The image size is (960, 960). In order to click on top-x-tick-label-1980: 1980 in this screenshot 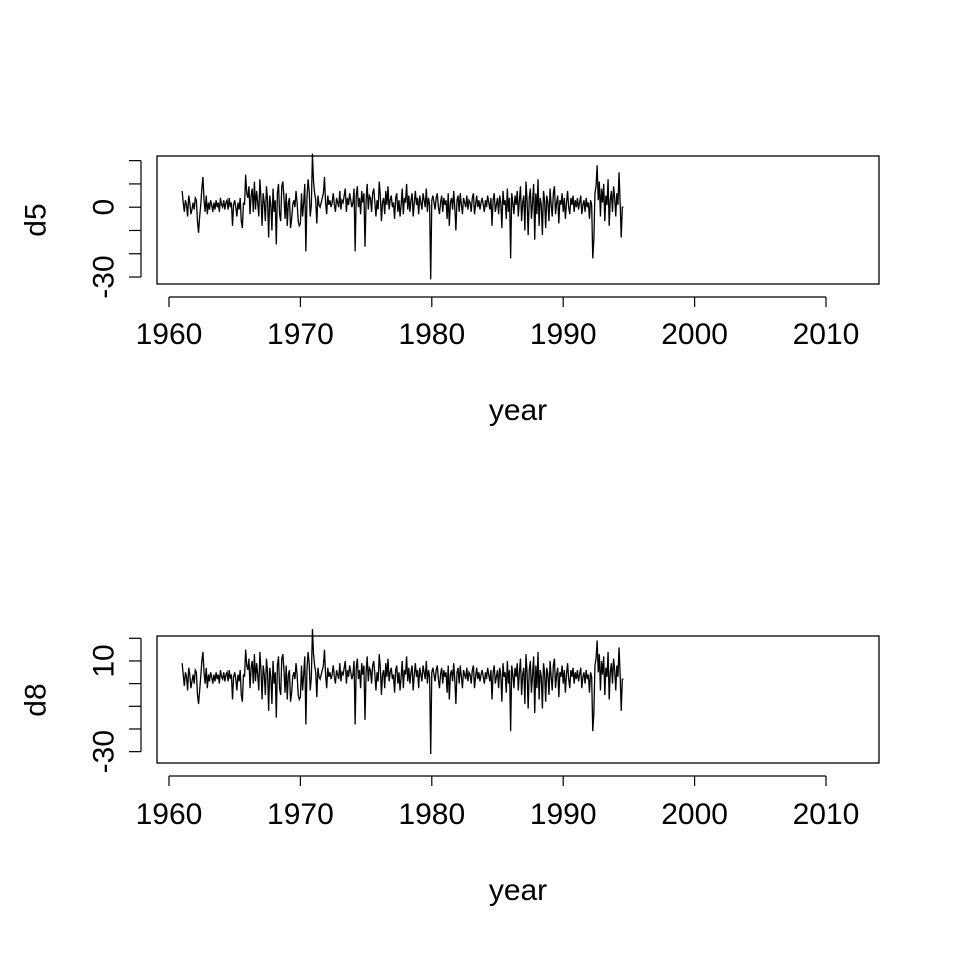, I will do `click(431, 334)`.